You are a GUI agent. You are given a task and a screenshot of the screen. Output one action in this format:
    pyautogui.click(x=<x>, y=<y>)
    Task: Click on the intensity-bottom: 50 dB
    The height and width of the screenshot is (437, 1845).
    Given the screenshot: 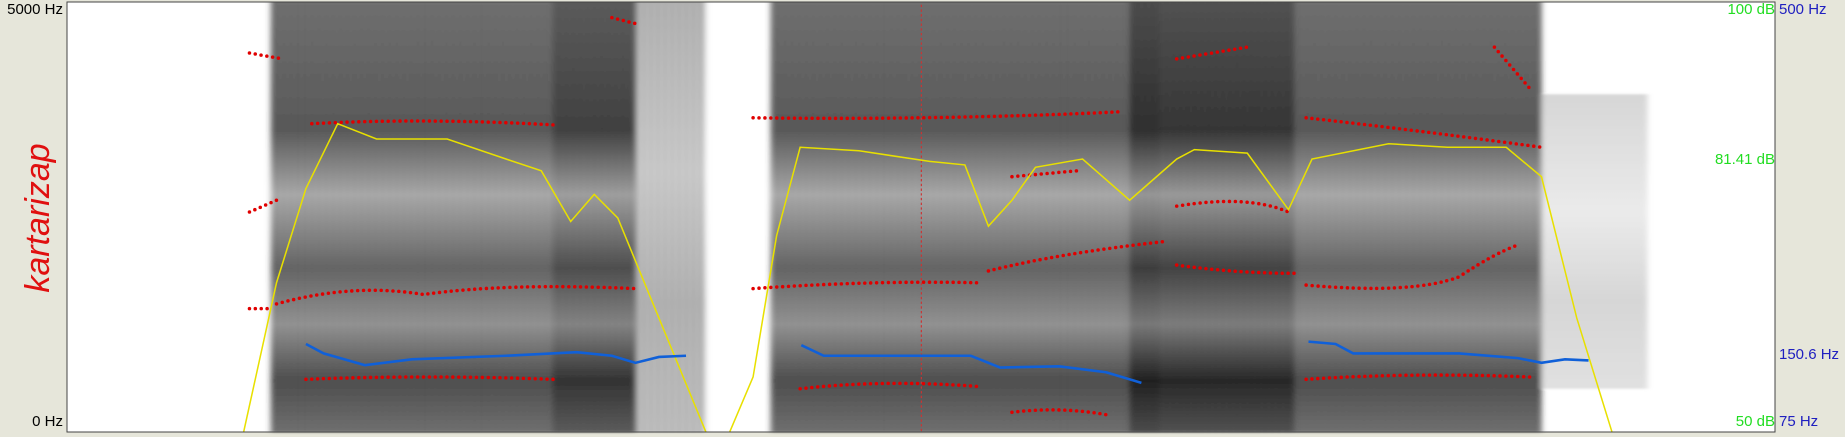 What is the action you would take?
    pyautogui.click(x=1755, y=421)
    